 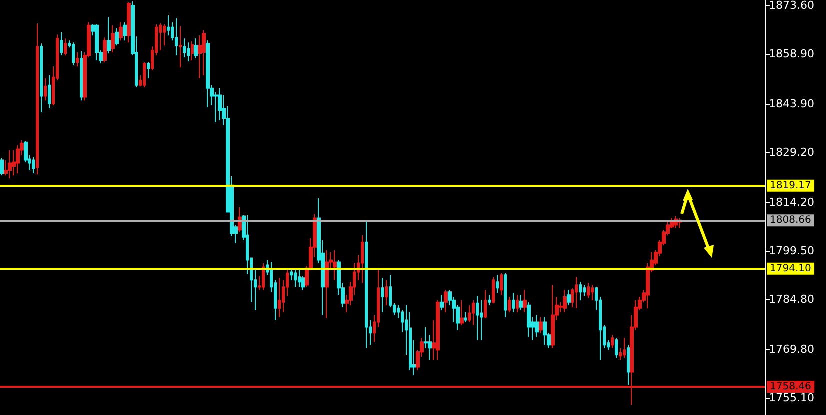 I want to click on y-tick-label: 1755.10, so click(x=791, y=398).